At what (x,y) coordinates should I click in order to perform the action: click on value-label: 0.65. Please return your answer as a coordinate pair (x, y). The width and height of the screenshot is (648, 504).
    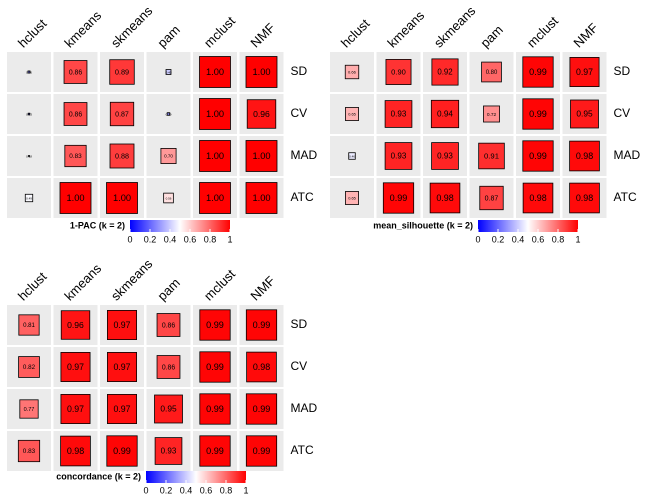
    Looking at the image, I should click on (352, 114).